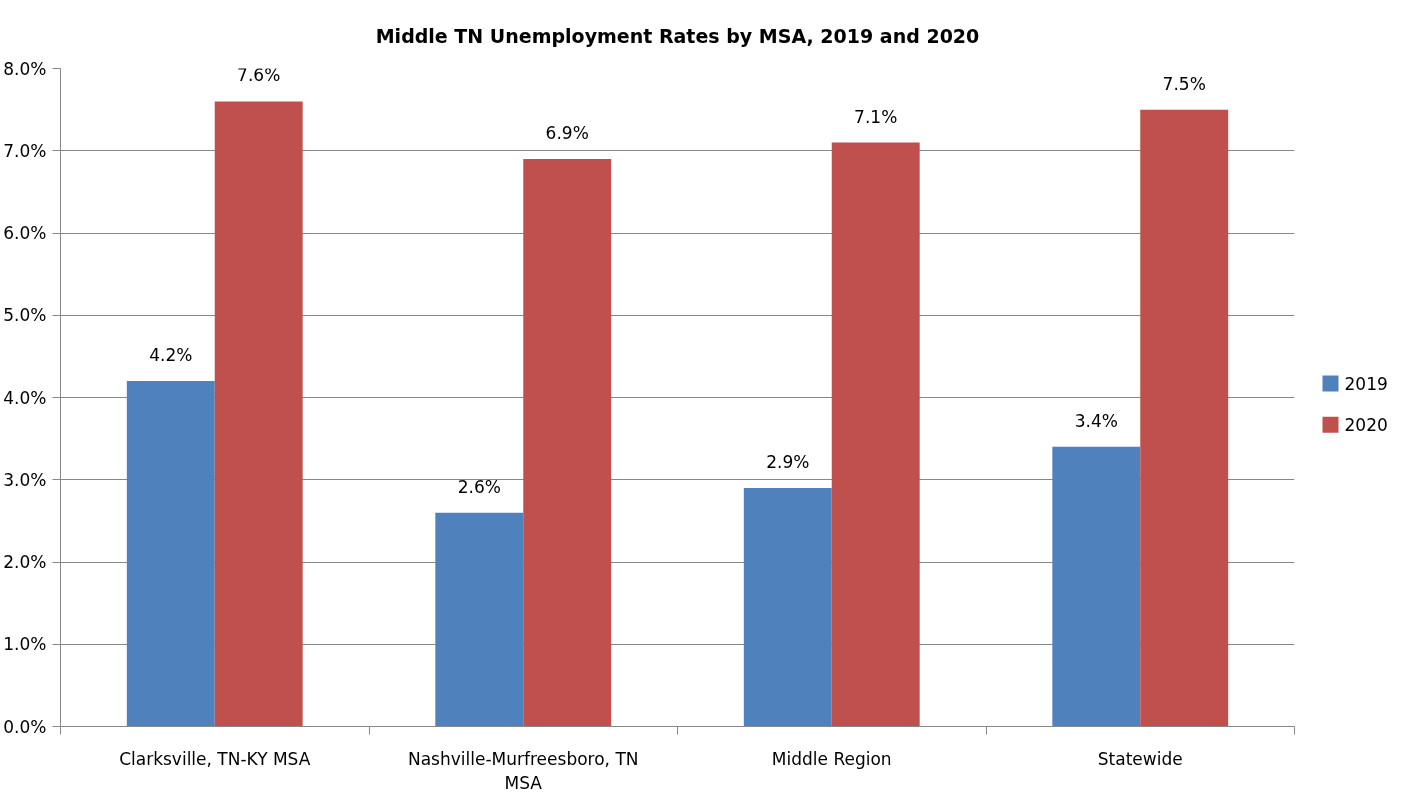  Describe the element at coordinates (25, 68) in the screenshot. I see `y-tick-label: 8.0%` at that location.